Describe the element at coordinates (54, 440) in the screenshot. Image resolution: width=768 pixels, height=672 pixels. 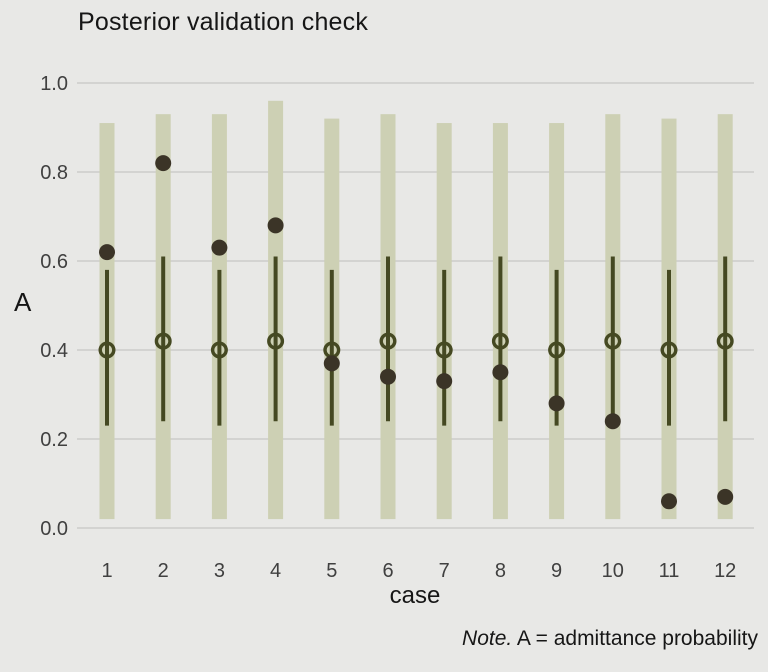
I see `y-tick-label: 0.2` at that location.